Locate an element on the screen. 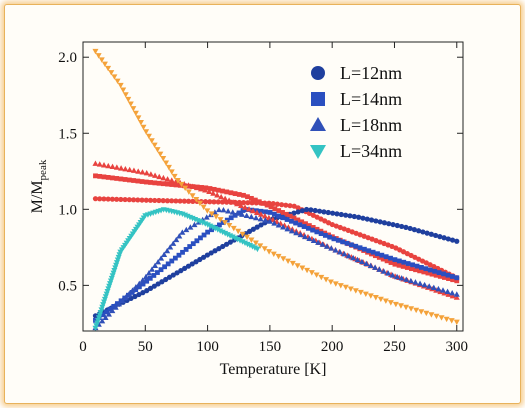 This screenshot has height=408, width=525. series-L=34nm-cyan is located at coordinates (176, 269).